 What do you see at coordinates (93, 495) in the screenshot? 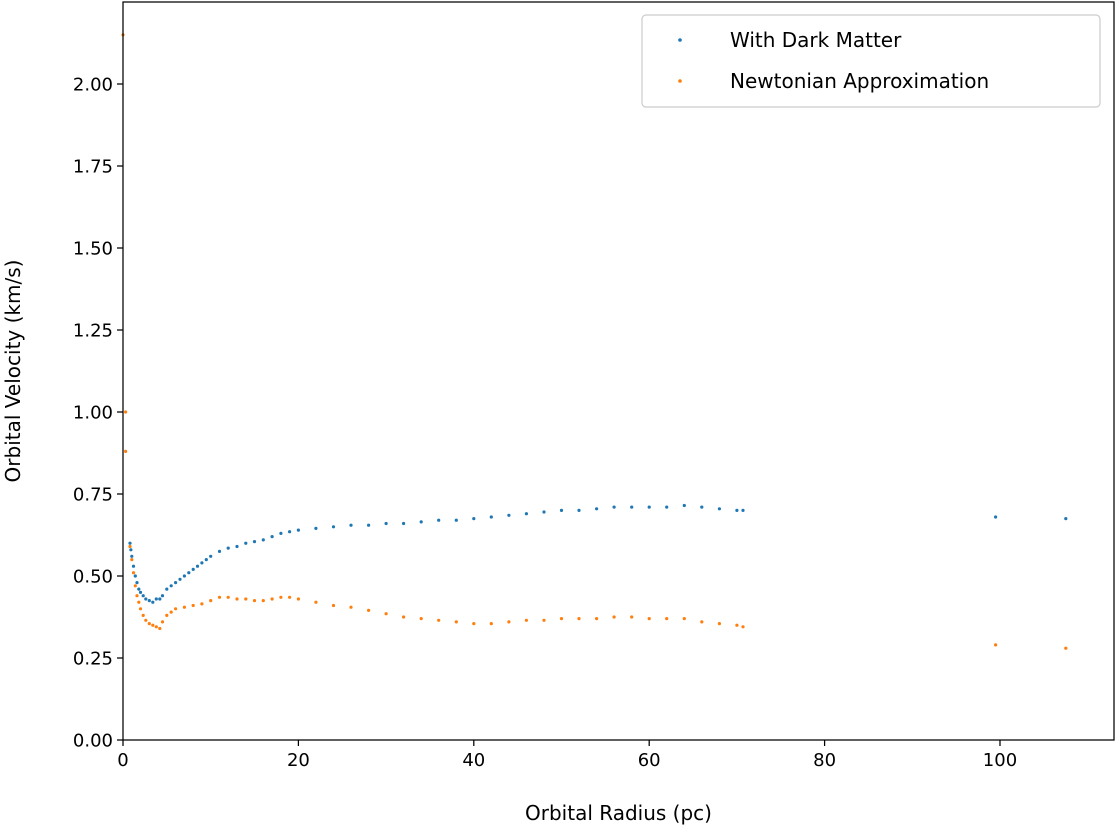
I see `y-tick-label: 0.75` at bounding box center [93, 495].